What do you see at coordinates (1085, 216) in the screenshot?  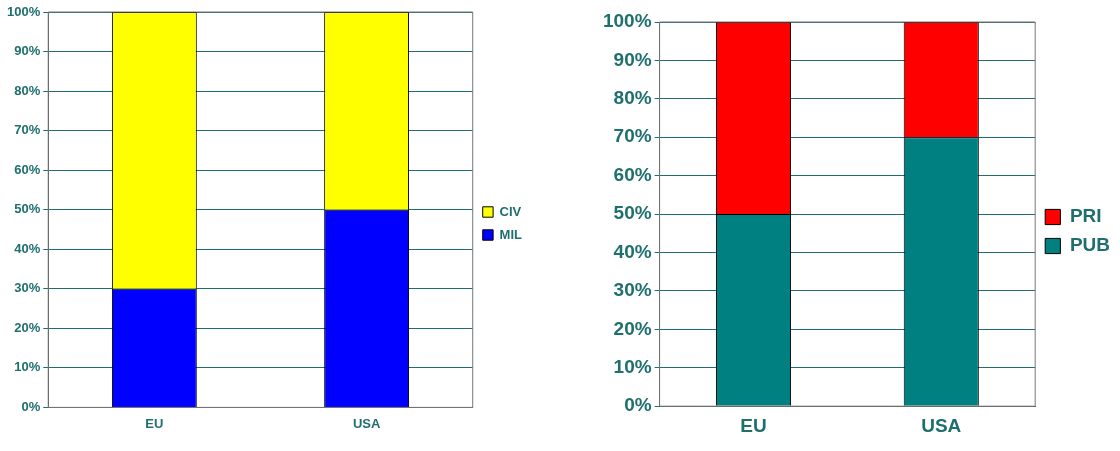 I see `legend-label: PRI` at bounding box center [1085, 216].